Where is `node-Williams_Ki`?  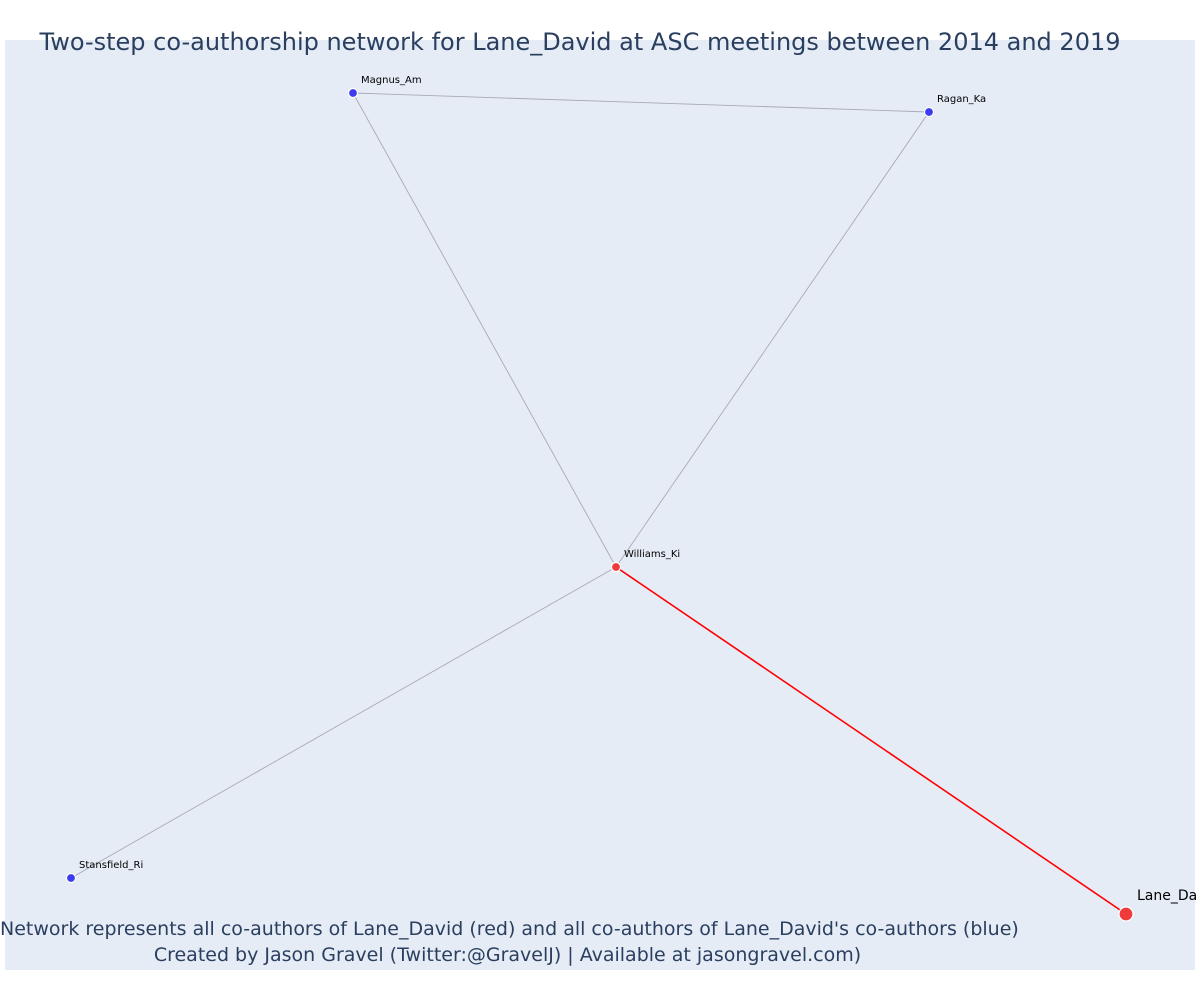 node-Williams_Ki is located at coordinates (616, 567).